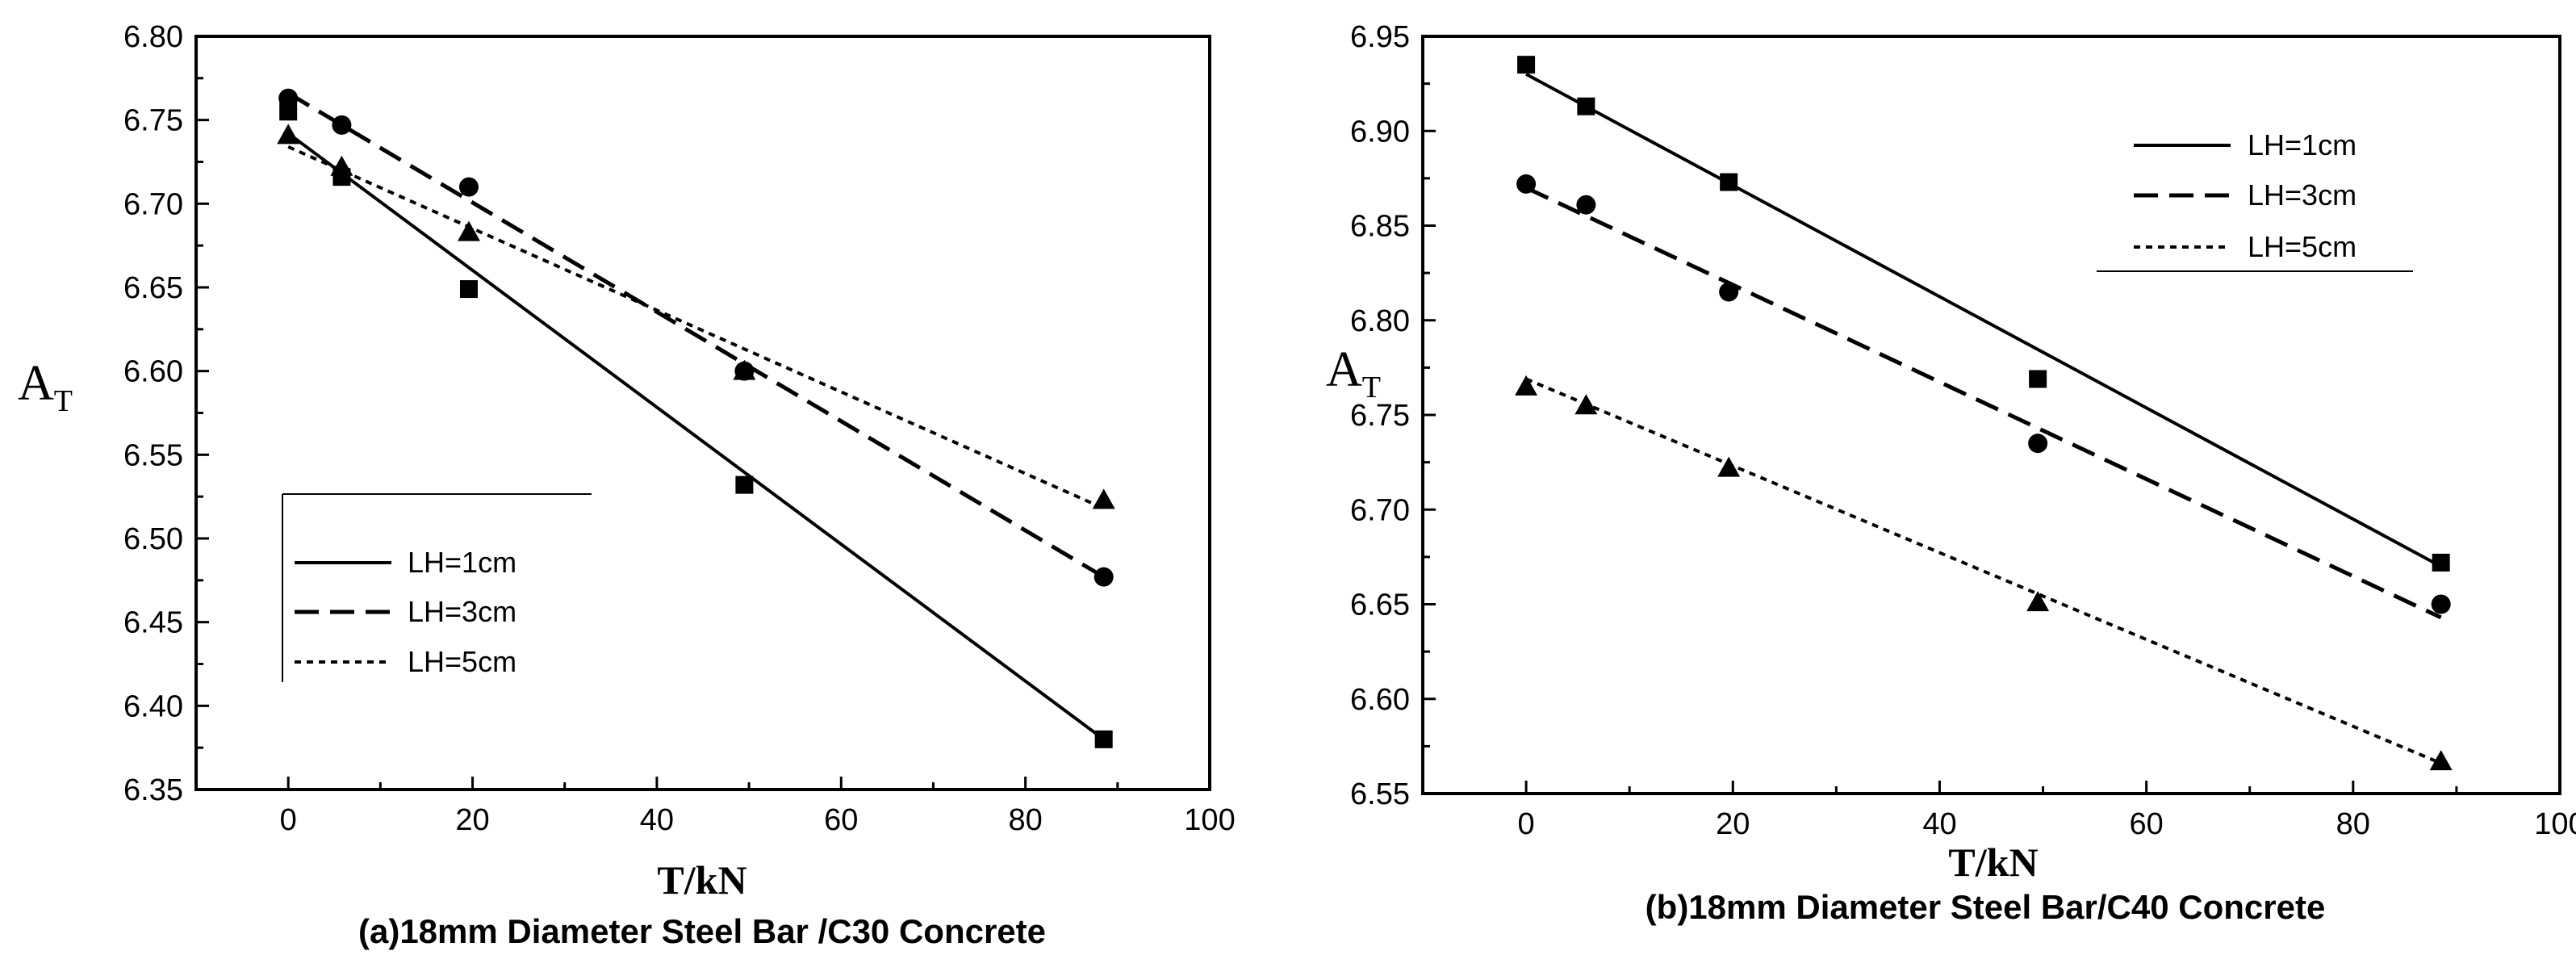 This screenshot has width=2576, height=976. Describe the element at coordinates (153, 288) in the screenshot. I see `y-tick-label-a-6: 6.65` at that location.